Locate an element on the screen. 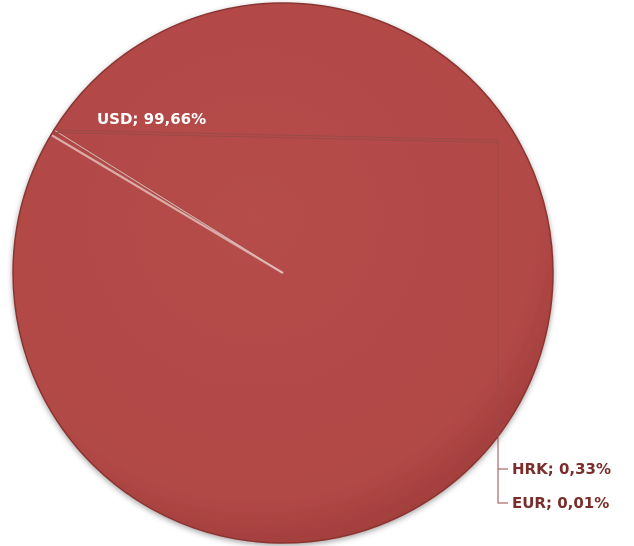 The height and width of the screenshot is (546, 634). slice-separator is located at coordinates (167, 204).